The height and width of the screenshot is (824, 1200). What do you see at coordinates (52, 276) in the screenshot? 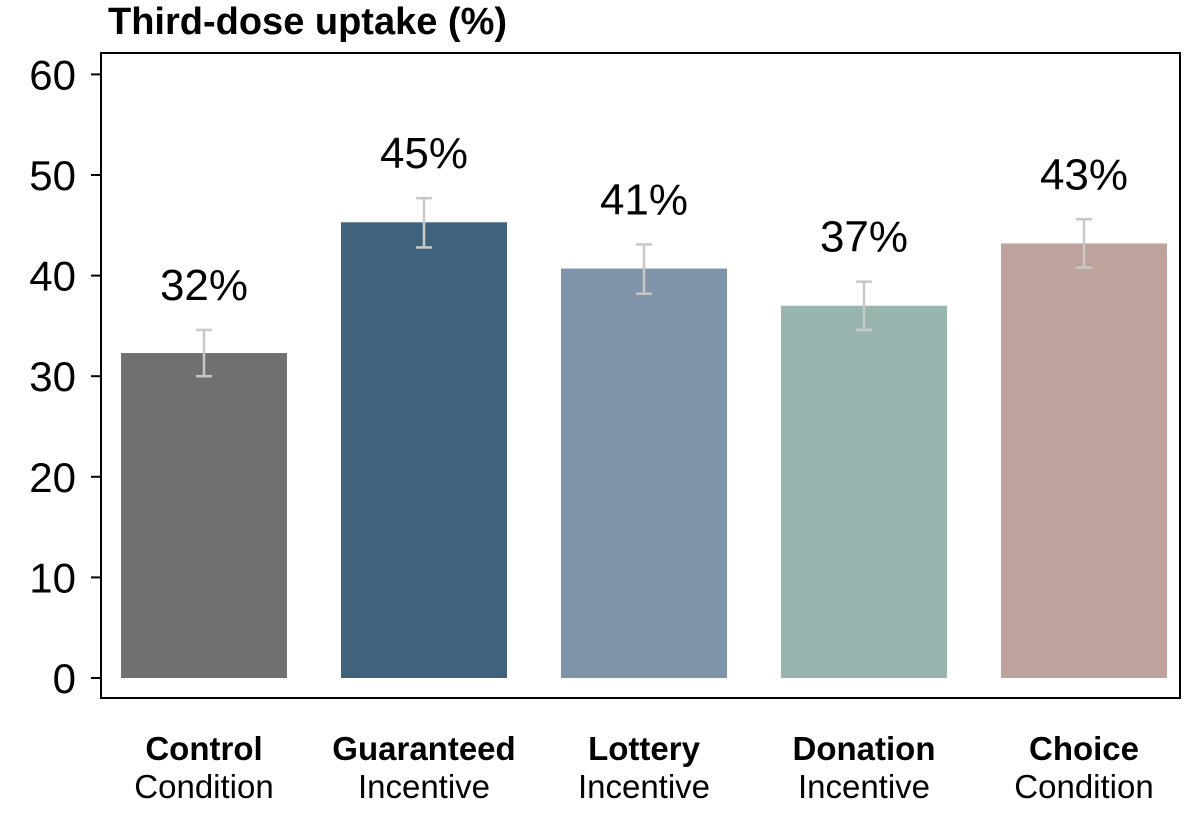
I see `y-tick-label: 40` at bounding box center [52, 276].